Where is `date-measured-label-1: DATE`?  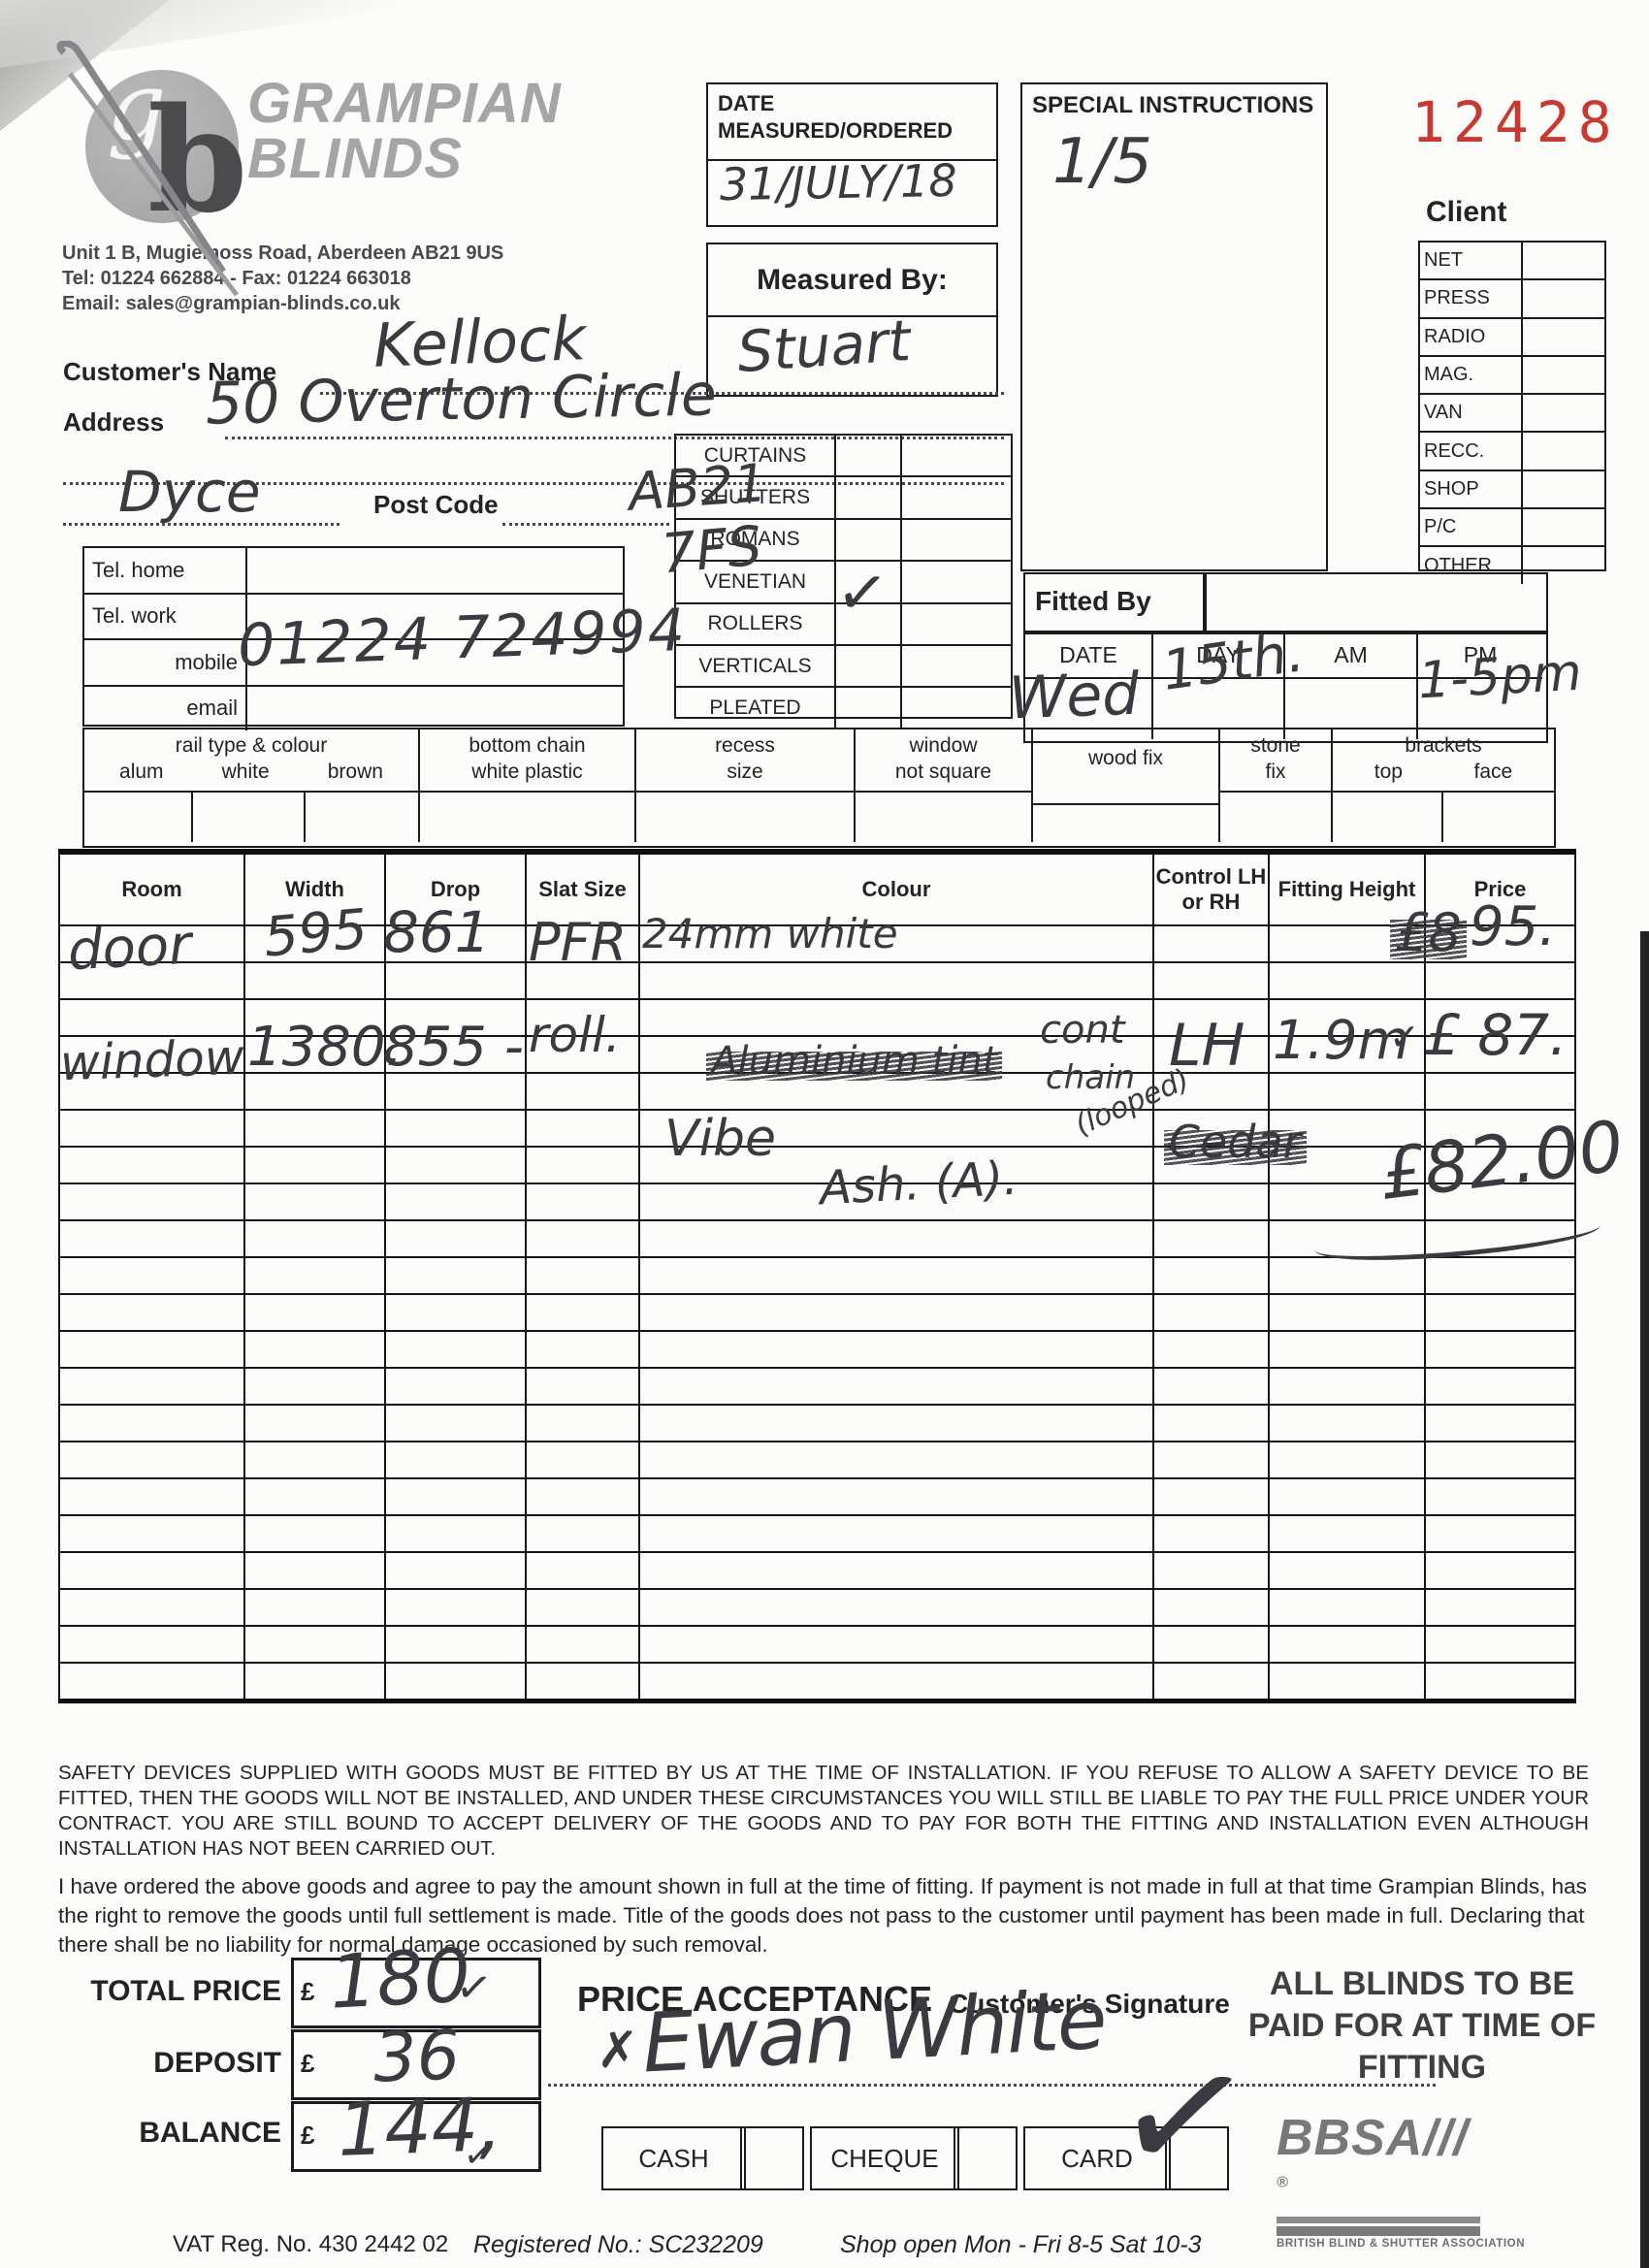 date-measured-label-1: DATE is located at coordinates (746, 103).